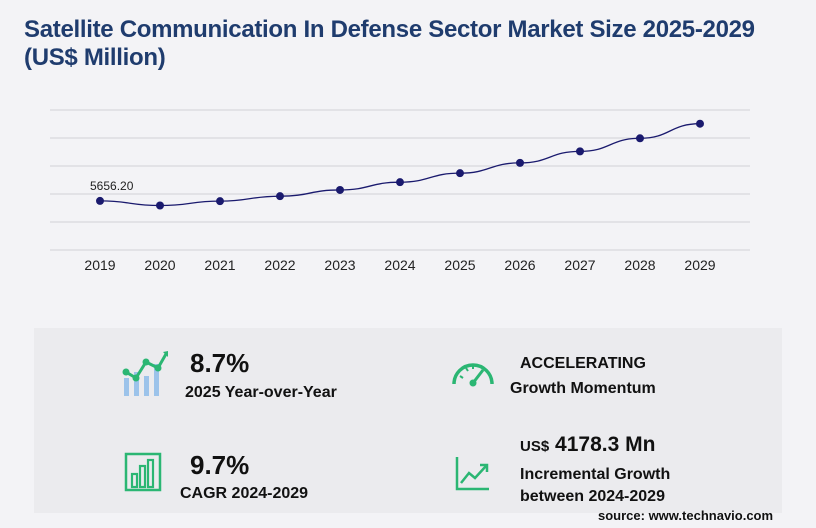 This screenshot has width=816, height=528. What do you see at coordinates (472, 474) in the screenshot?
I see `line-chart-up-icon` at bounding box center [472, 474].